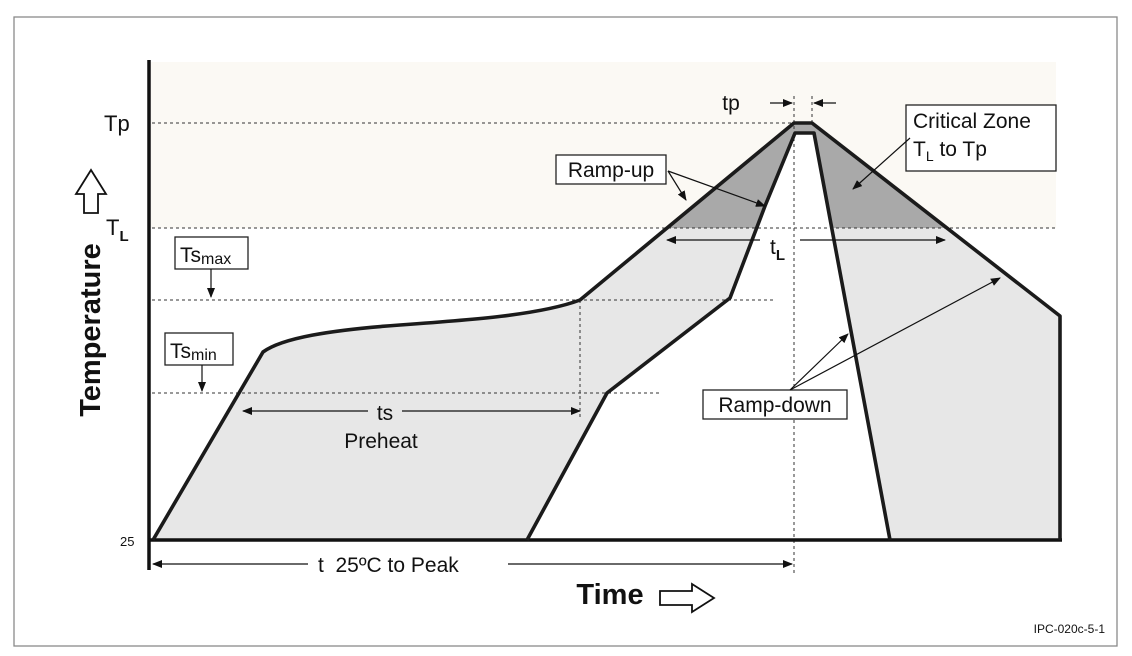 The image size is (1132, 656). I want to click on critical-zone-box, so click(981, 138).